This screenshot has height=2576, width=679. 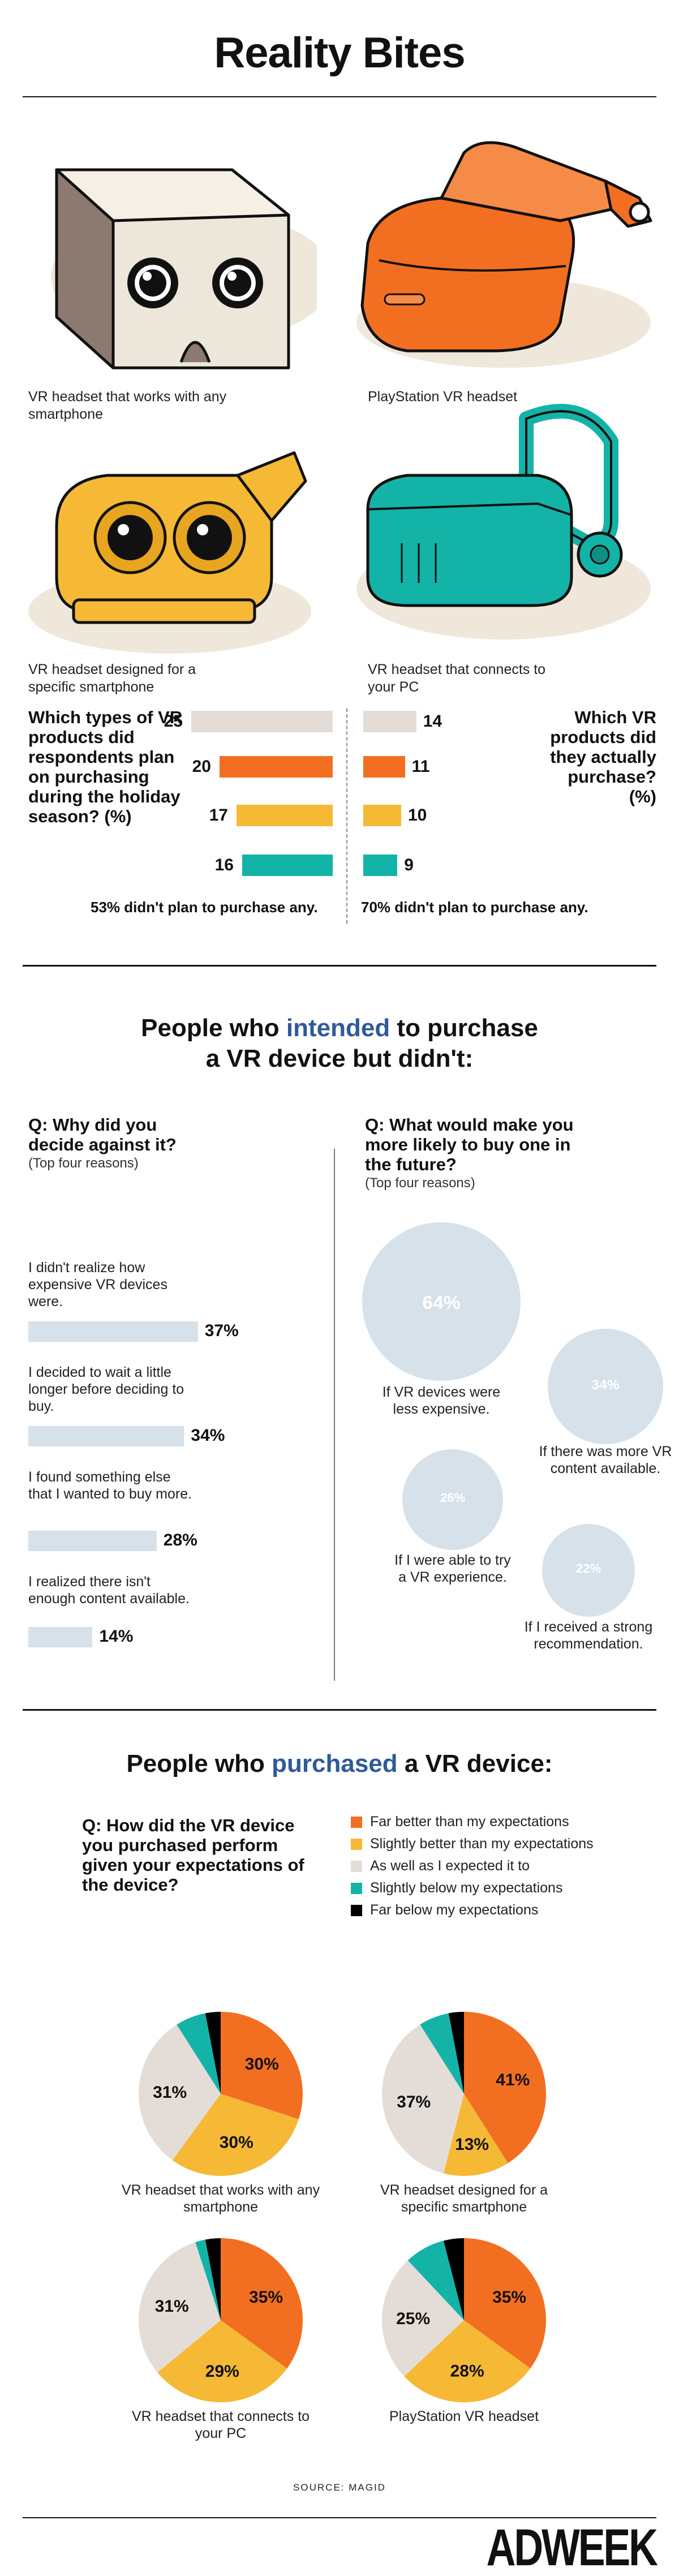 What do you see at coordinates (346, 816) in the screenshot?
I see `bars-divider` at bounding box center [346, 816].